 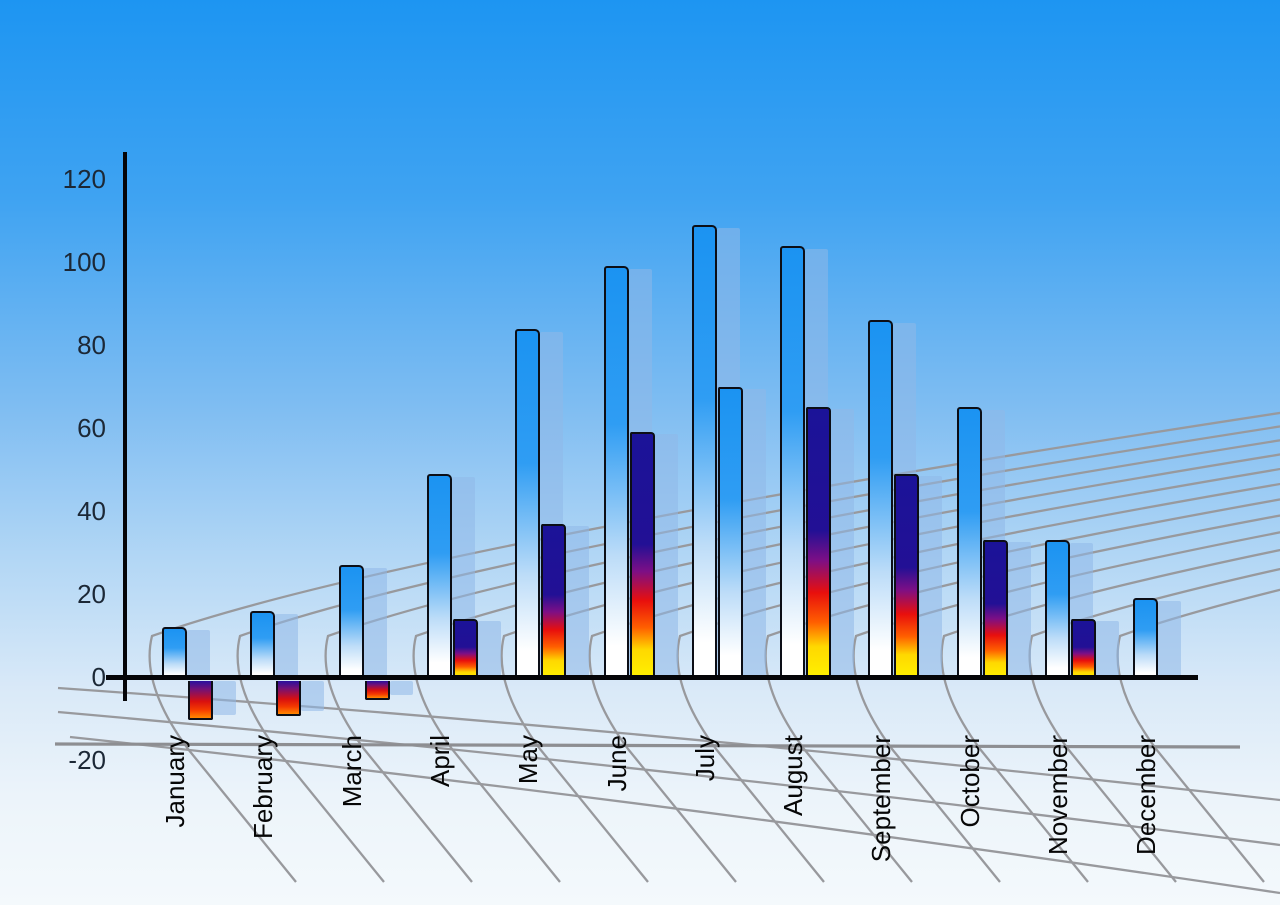 I want to click on bar-secondary-february, so click(x=289, y=699).